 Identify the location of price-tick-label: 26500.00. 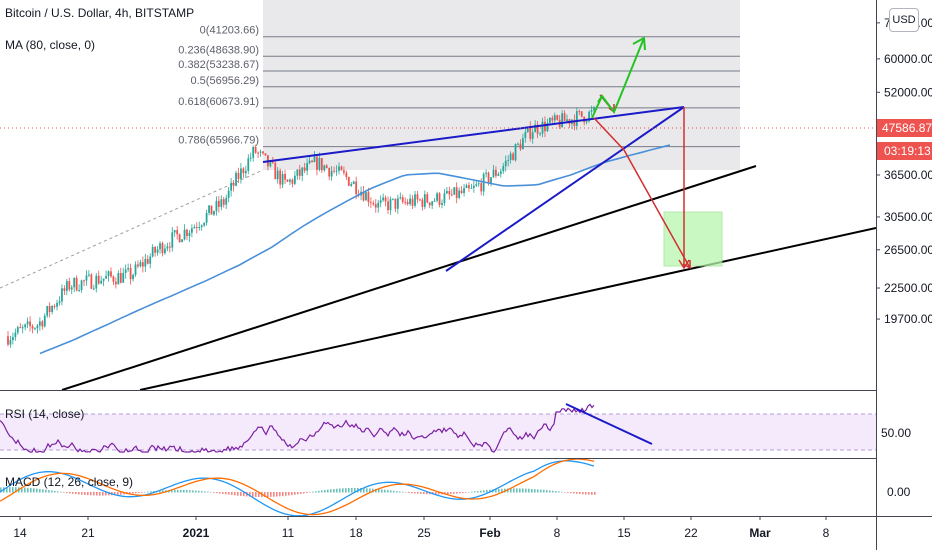
(908, 250).